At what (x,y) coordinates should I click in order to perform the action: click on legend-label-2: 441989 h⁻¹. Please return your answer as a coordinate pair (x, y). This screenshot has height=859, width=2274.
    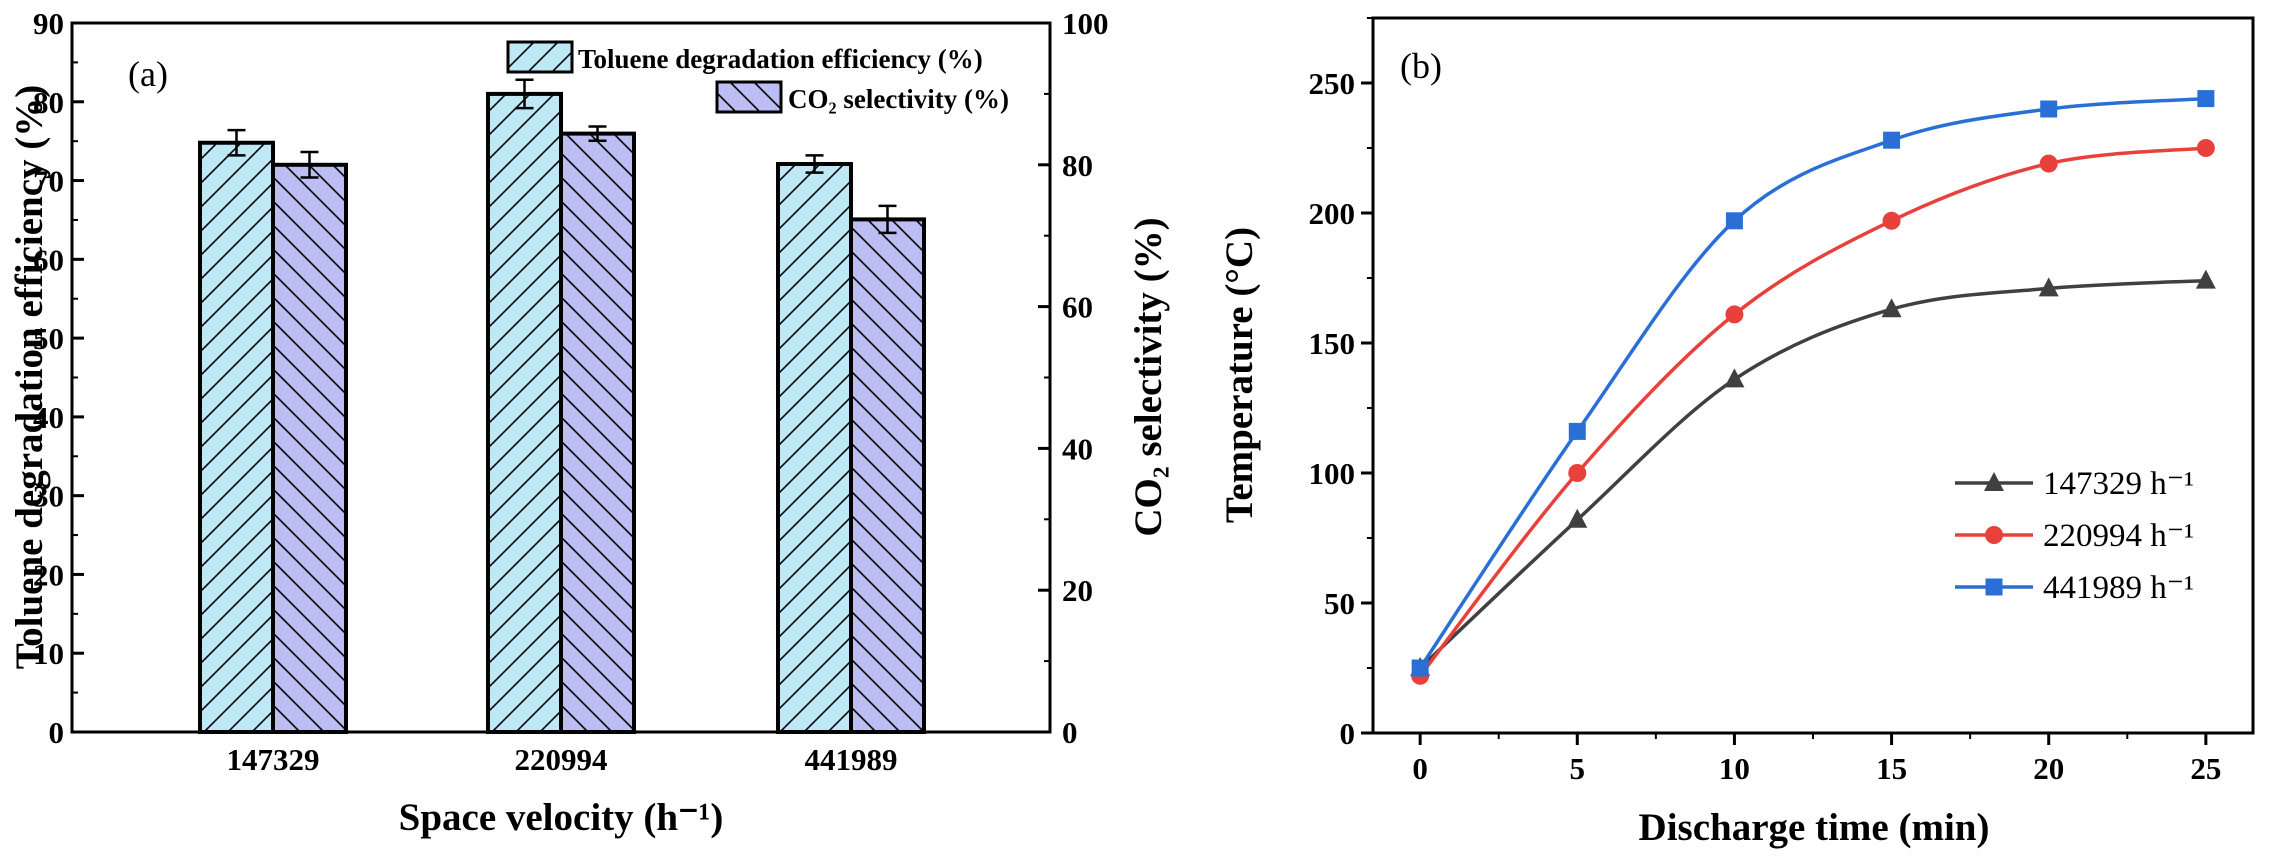
    Looking at the image, I should click on (2118, 588).